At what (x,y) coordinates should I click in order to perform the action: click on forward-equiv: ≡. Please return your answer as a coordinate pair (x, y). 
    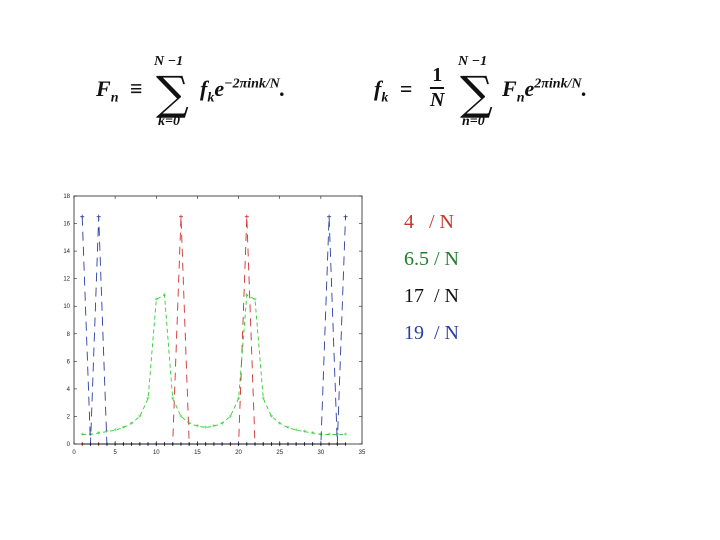
    Looking at the image, I should click on (136, 88).